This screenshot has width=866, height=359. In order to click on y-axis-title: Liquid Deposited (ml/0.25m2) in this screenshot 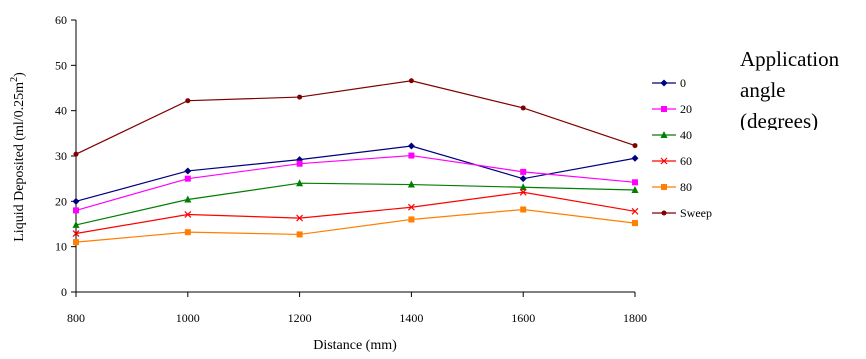, I will do `click(18, 157)`.